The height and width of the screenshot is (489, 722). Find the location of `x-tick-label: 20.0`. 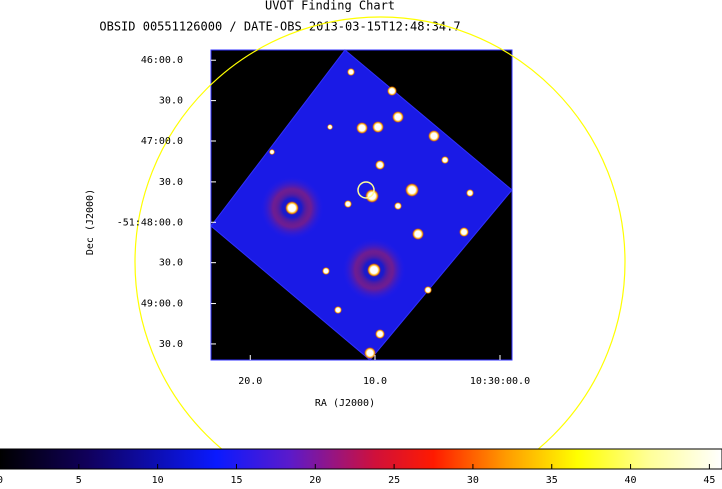

x-tick-label: 20.0 is located at coordinates (250, 381).